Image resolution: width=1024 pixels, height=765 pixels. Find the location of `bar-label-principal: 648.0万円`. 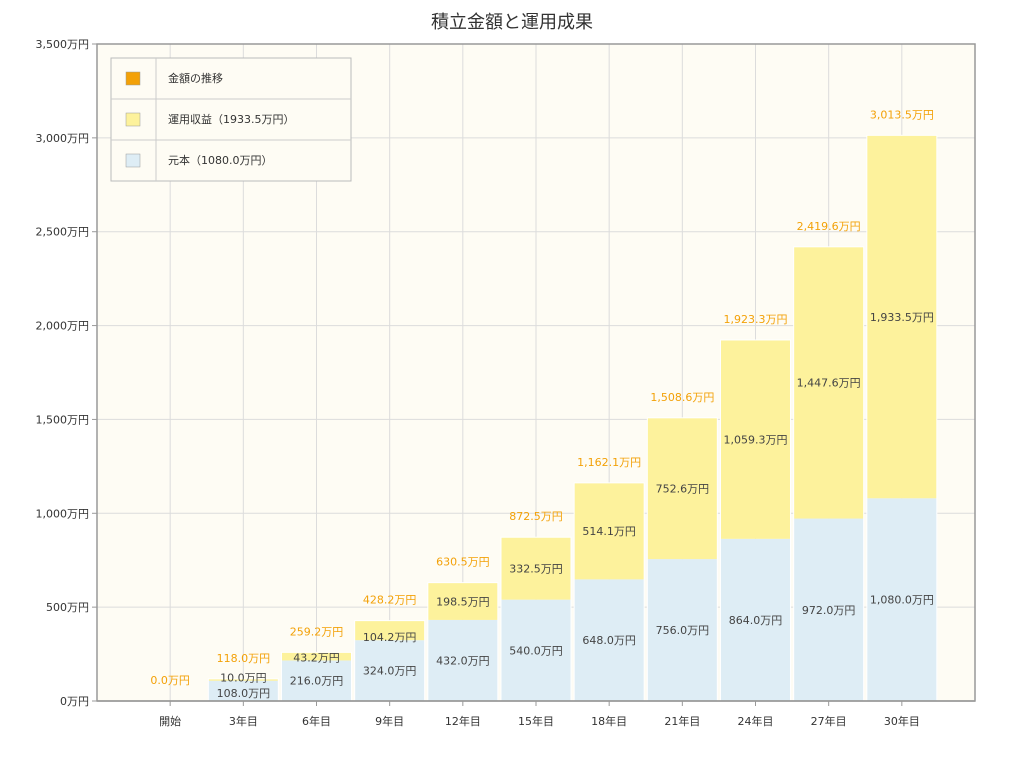

bar-label-principal: 648.0万円 is located at coordinates (609, 640).